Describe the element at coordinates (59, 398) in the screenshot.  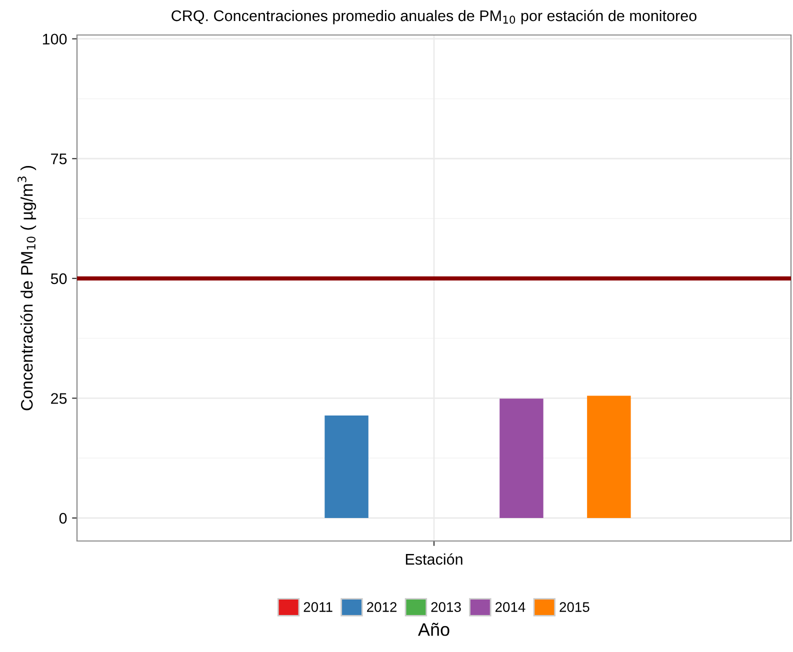
I see `y-tick-label: 25` at that location.